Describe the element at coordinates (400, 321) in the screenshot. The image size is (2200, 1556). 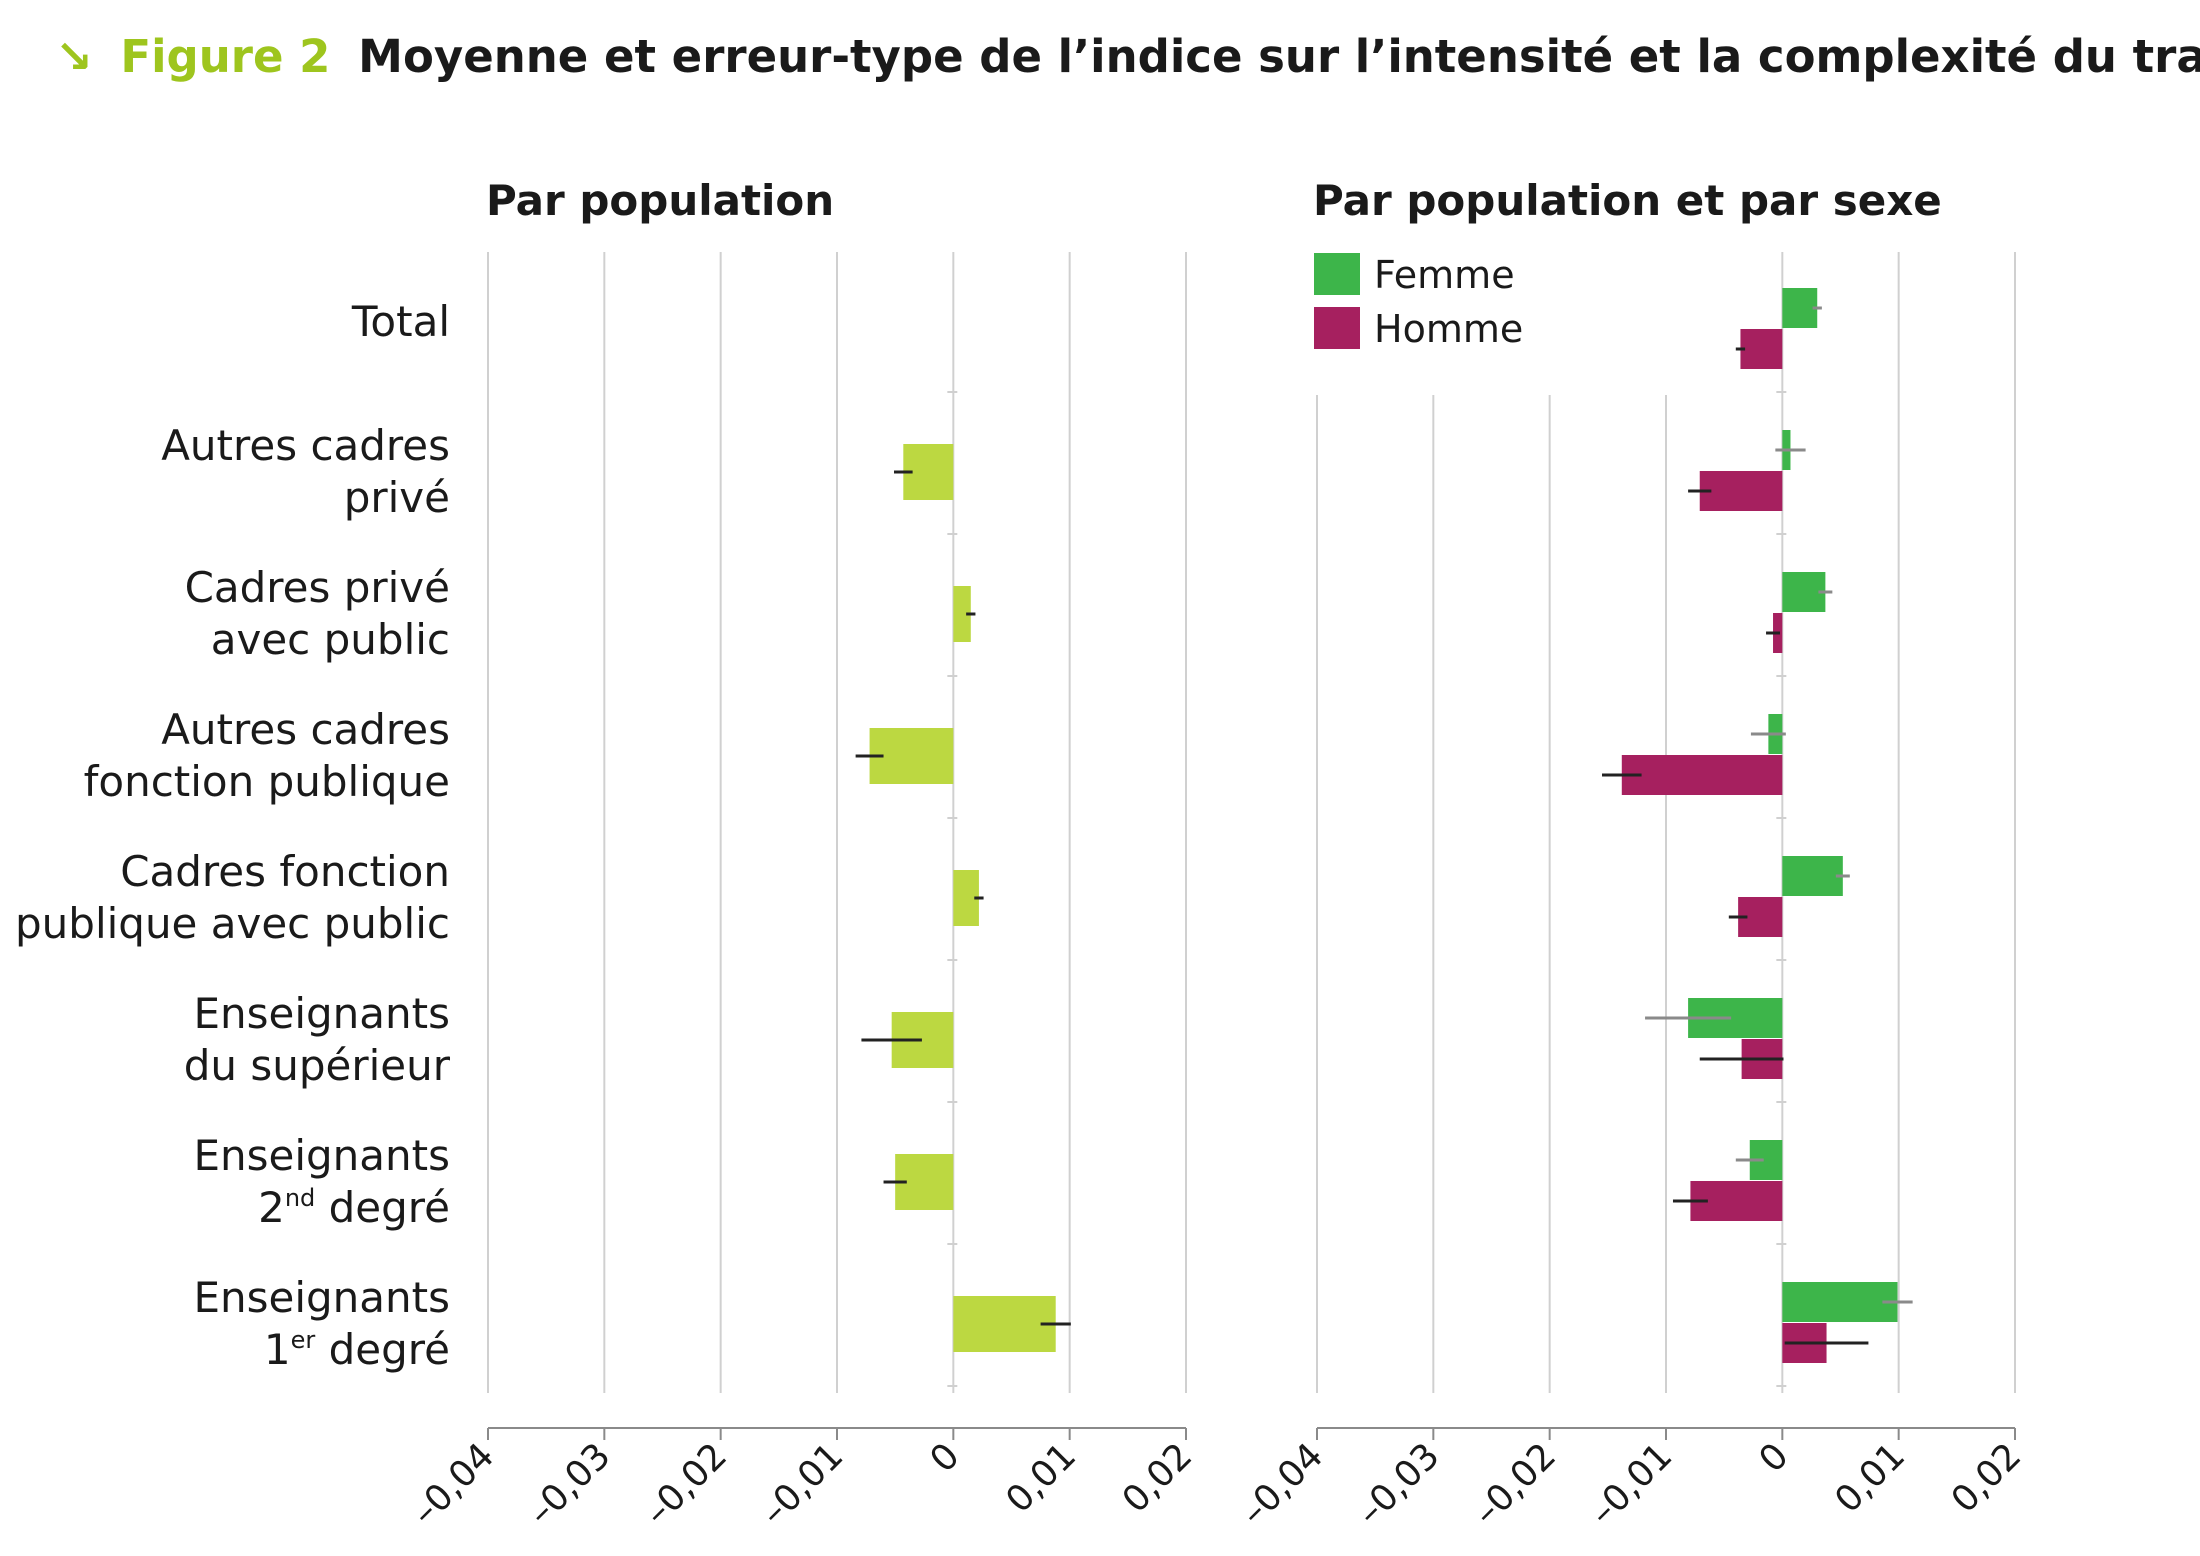
I see `category-label: Total` at that location.